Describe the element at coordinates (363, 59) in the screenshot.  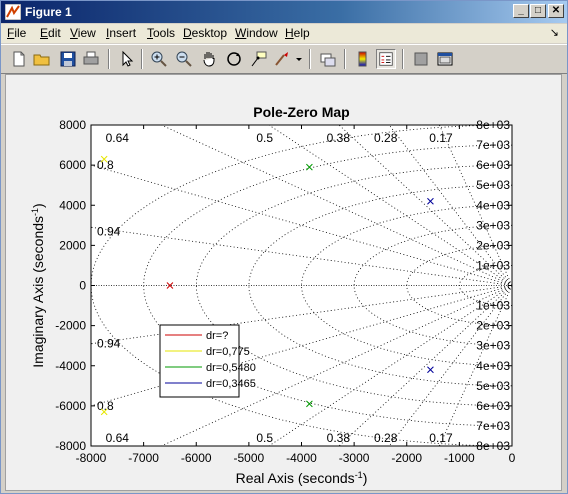
I see `colorbar-icon` at that location.